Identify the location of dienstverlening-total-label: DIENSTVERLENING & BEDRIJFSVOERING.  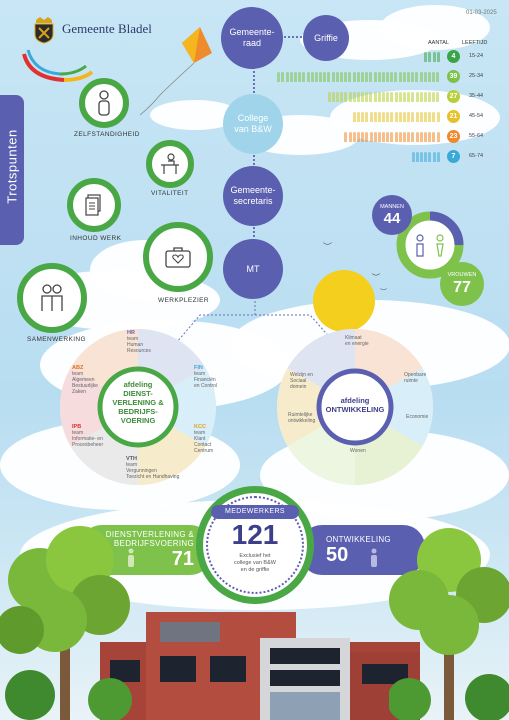
(149, 539).